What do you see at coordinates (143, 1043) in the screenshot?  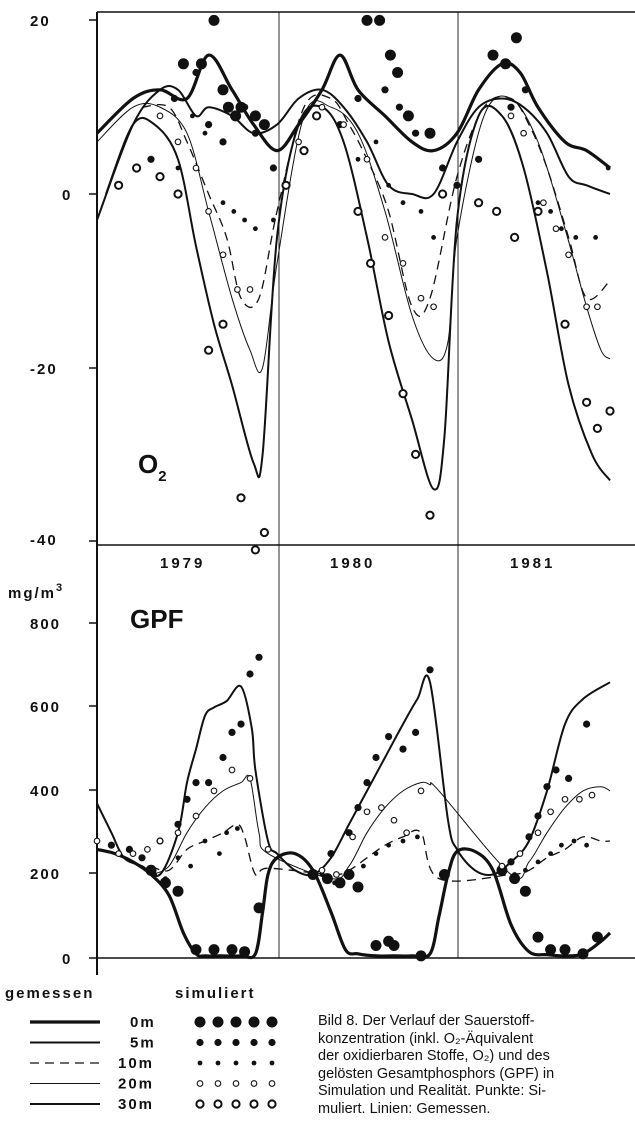 I see `legend-label: 5m` at bounding box center [143, 1043].